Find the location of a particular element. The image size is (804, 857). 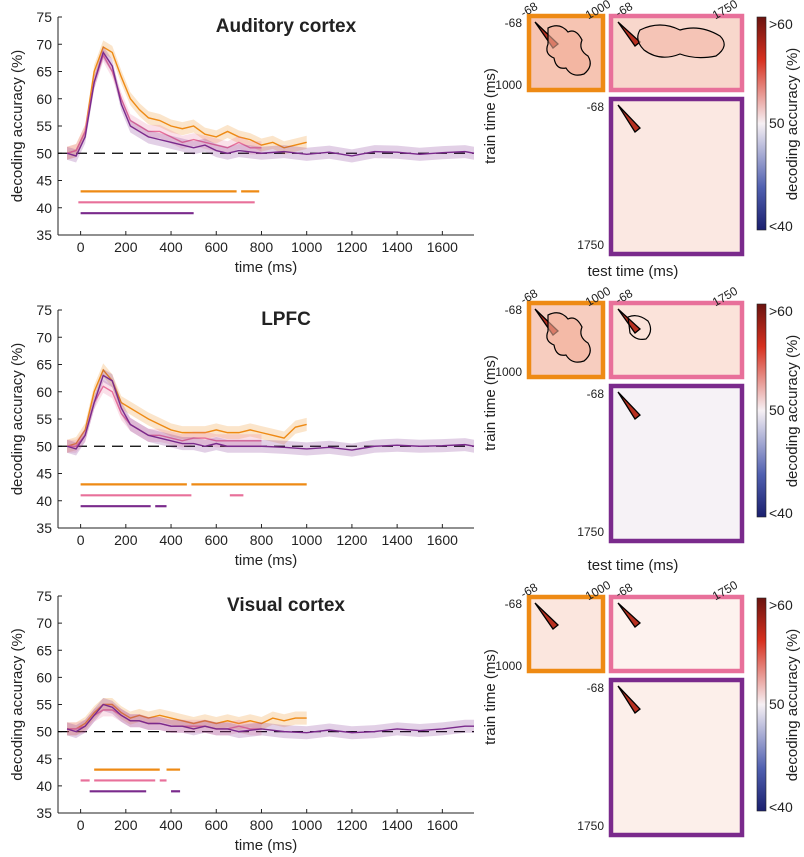

matrix-tick-label: 1750 is located at coordinates (590, 532).